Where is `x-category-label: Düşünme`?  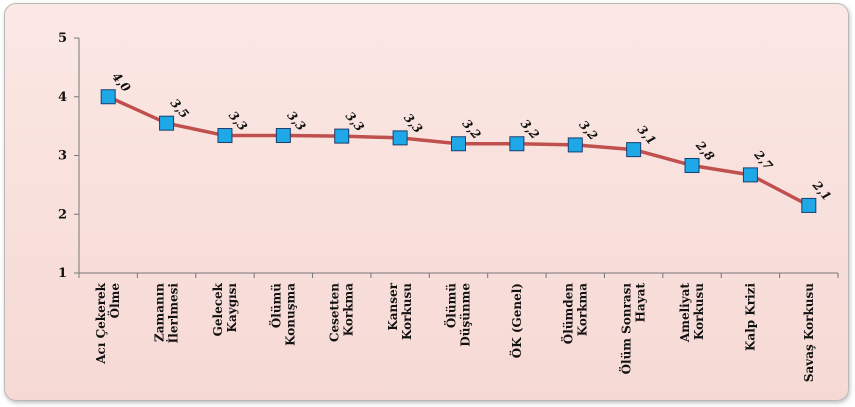 x-category-label: Düşünme is located at coordinates (466, 315).